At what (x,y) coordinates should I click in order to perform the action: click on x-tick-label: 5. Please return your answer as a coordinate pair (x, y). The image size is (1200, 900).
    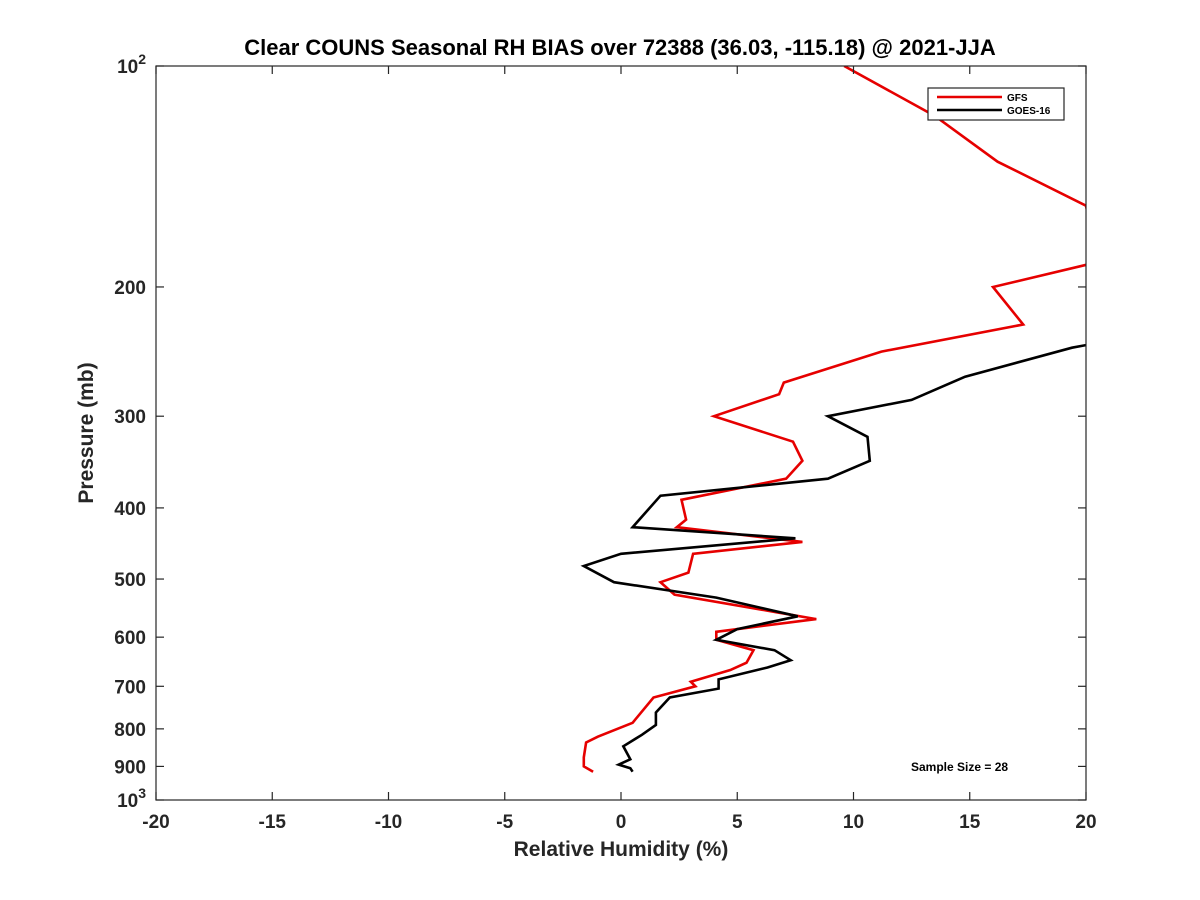
    Looking at the image, I should click on (737, 822).